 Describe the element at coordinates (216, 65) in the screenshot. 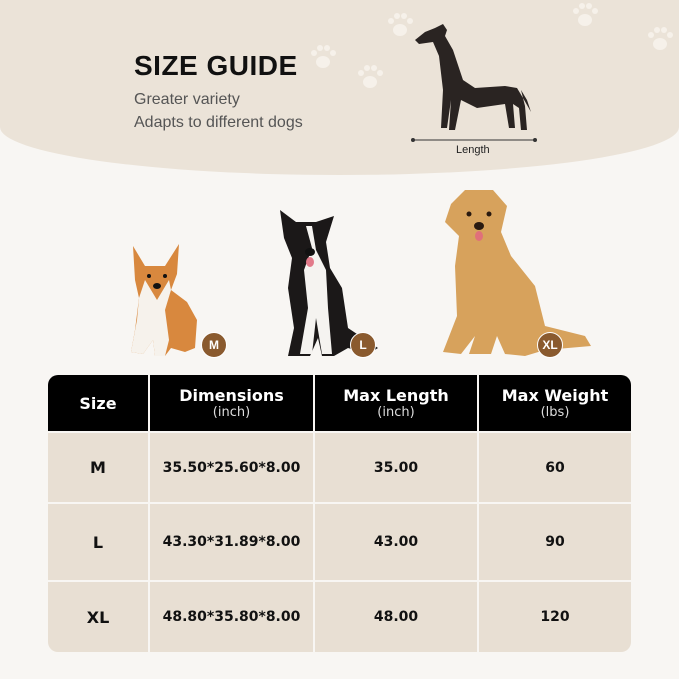

I see `page-title: SIZE GUIDE` at that location.